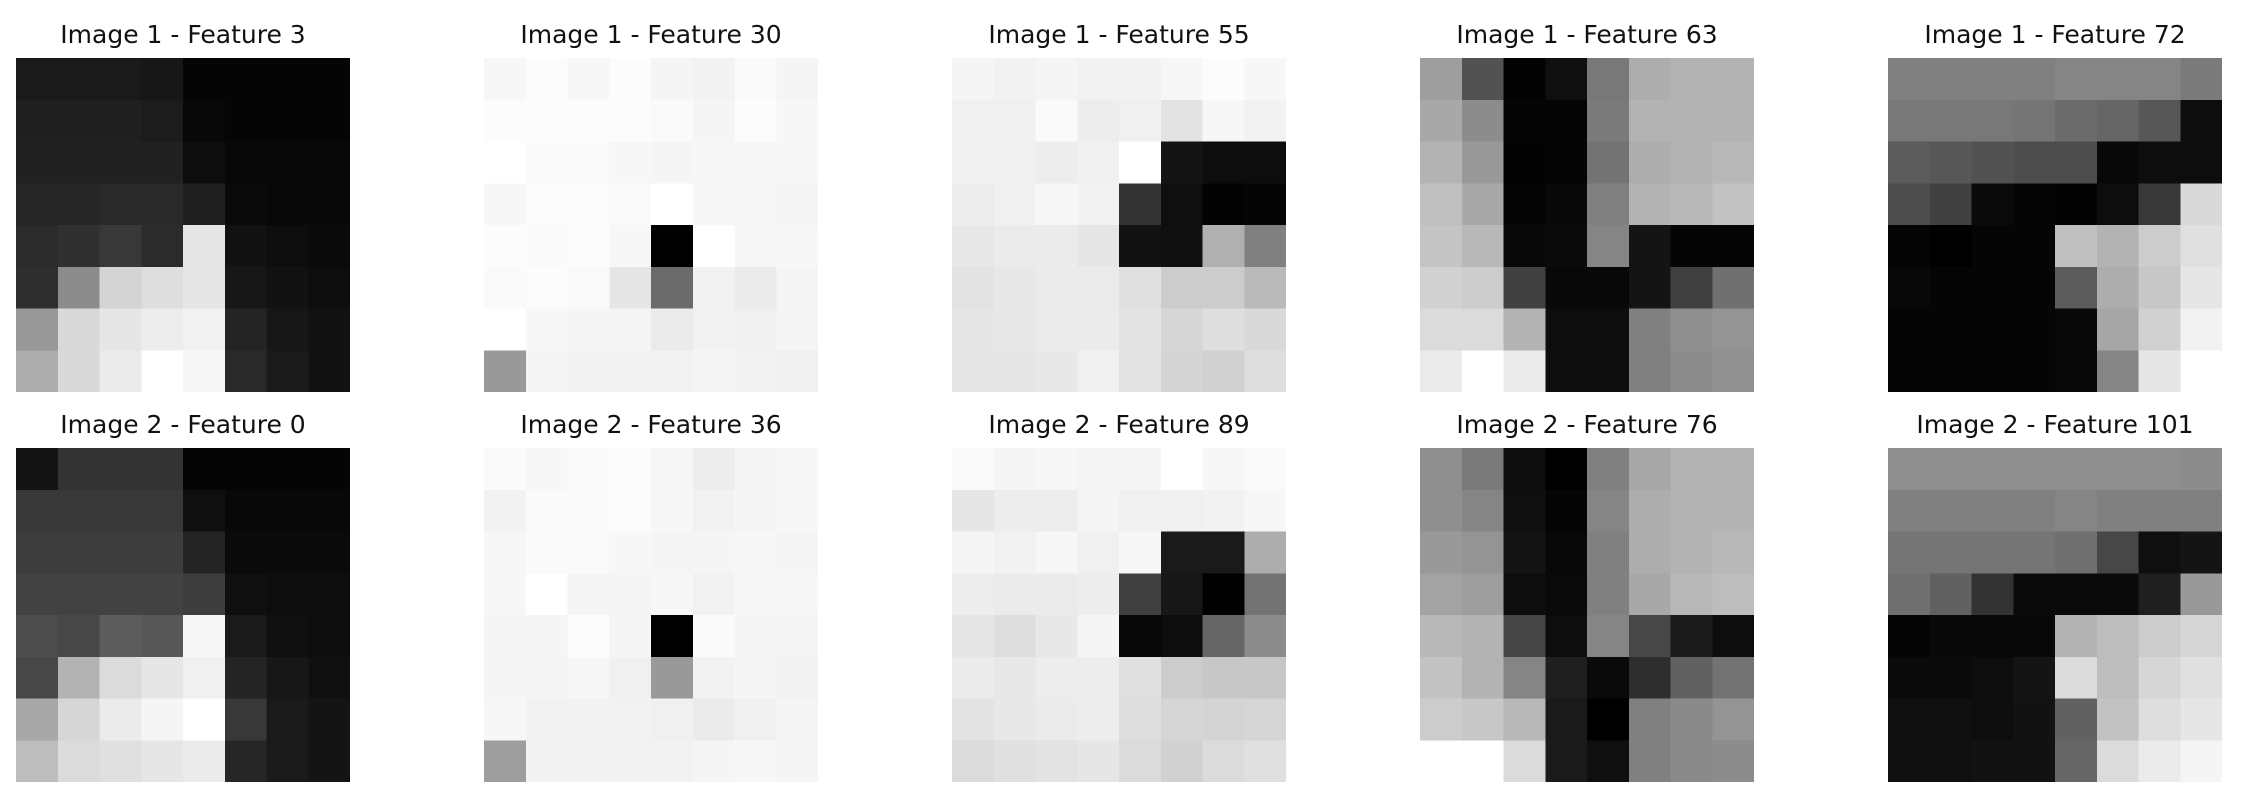 The width and height of the screenshot is (2242, 796). Describe the element at coordinates (78, 204) in the screenshot. I see `heatmap-cell-r3-c1` at that location.